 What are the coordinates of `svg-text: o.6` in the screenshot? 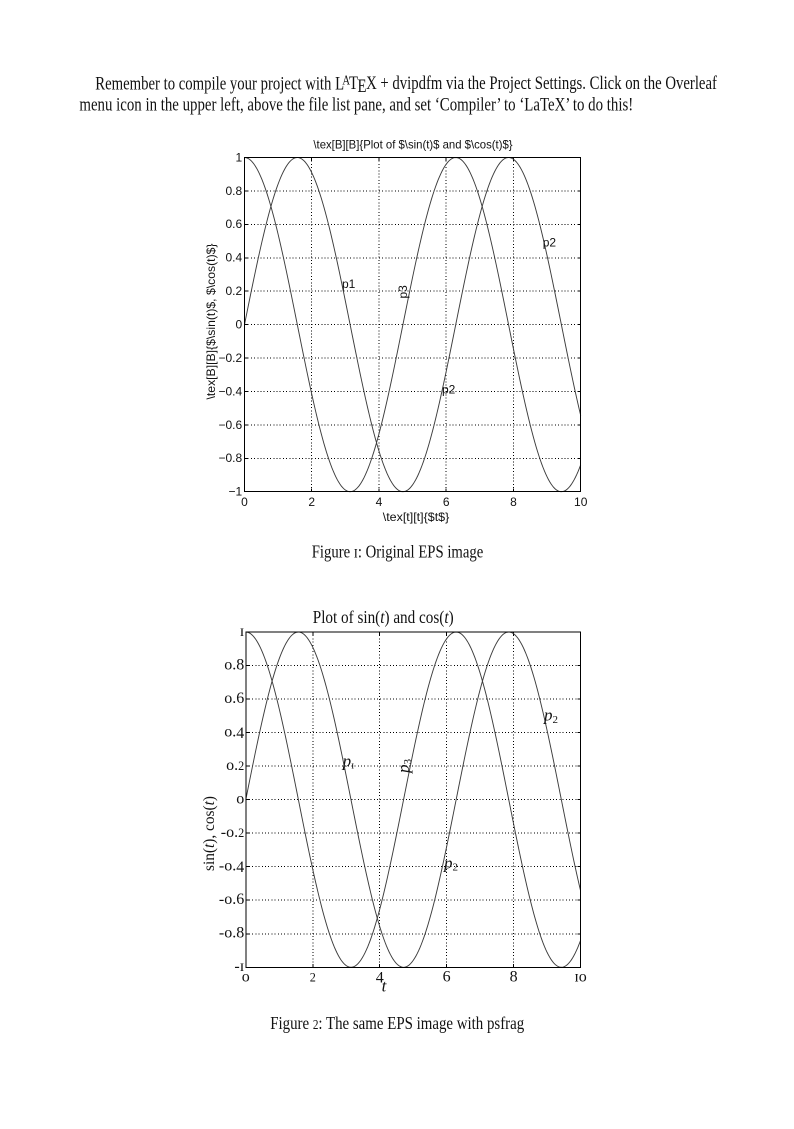 It's located at (234, 698).